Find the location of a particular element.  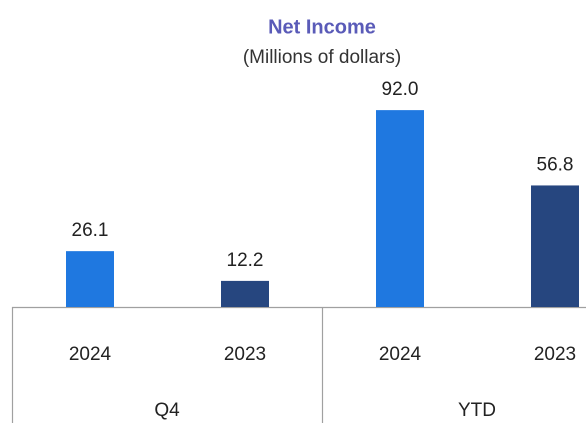

value-label: 92.0 is located at coordinates (400, 89).